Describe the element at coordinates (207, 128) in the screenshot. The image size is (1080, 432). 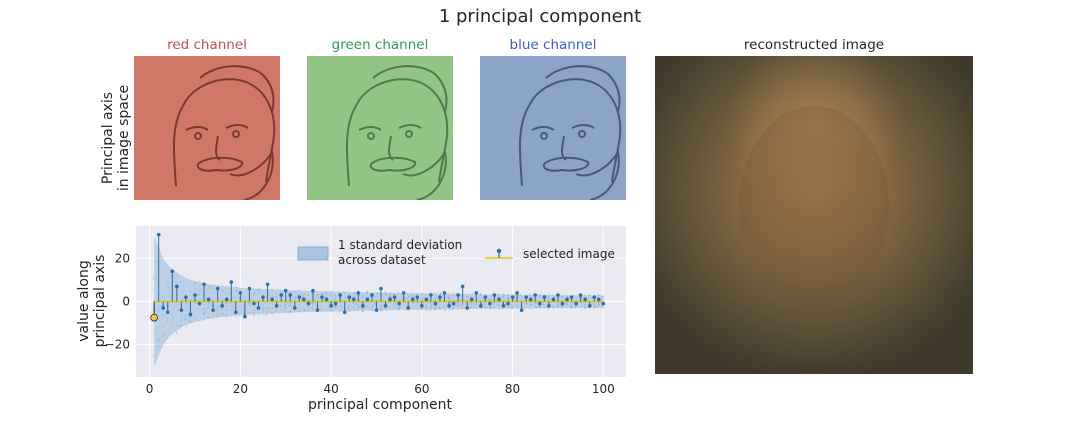
I see `red-channel-image` at that location.